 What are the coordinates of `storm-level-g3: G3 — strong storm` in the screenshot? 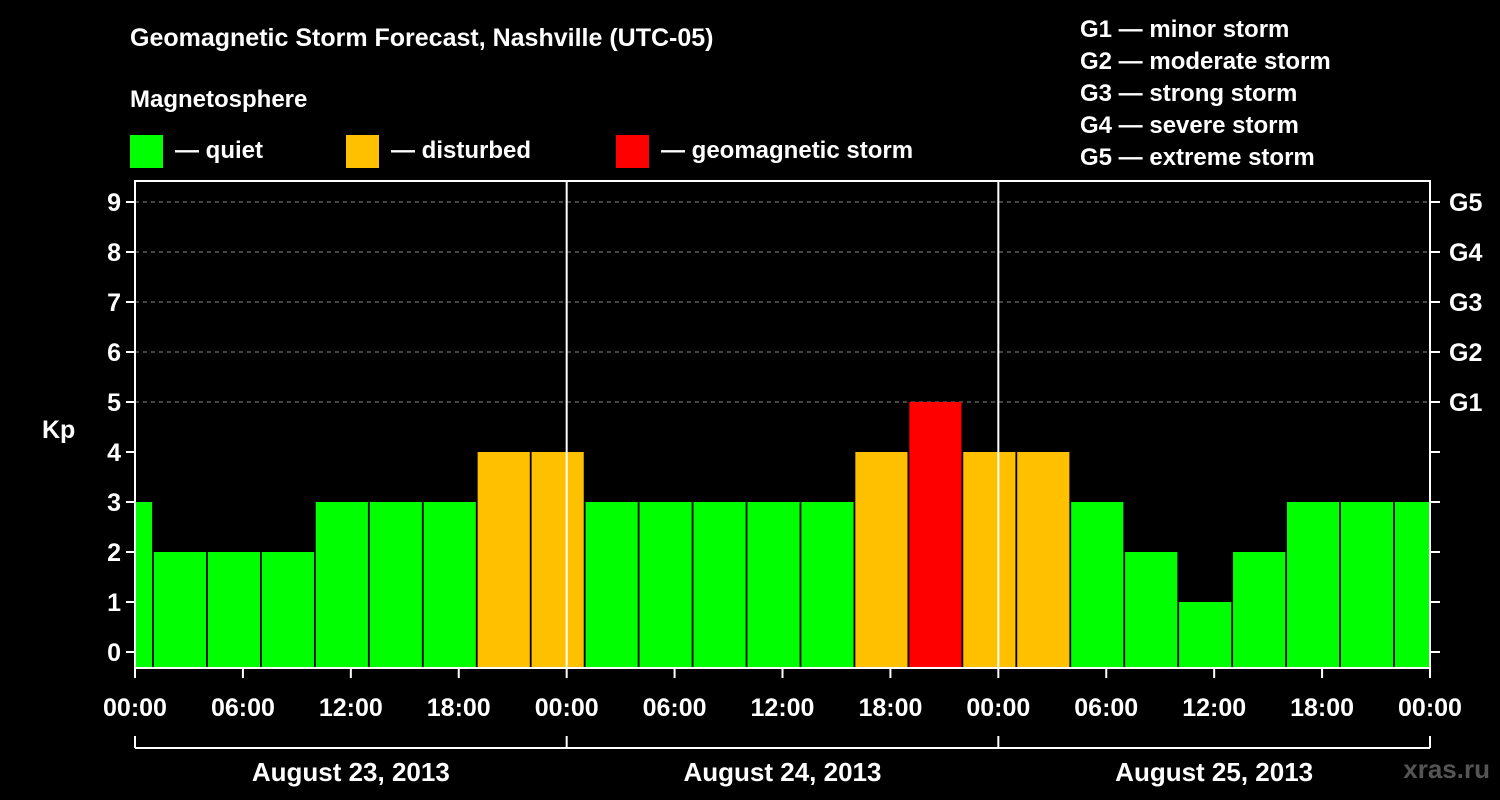 It's located at (1189, 93).